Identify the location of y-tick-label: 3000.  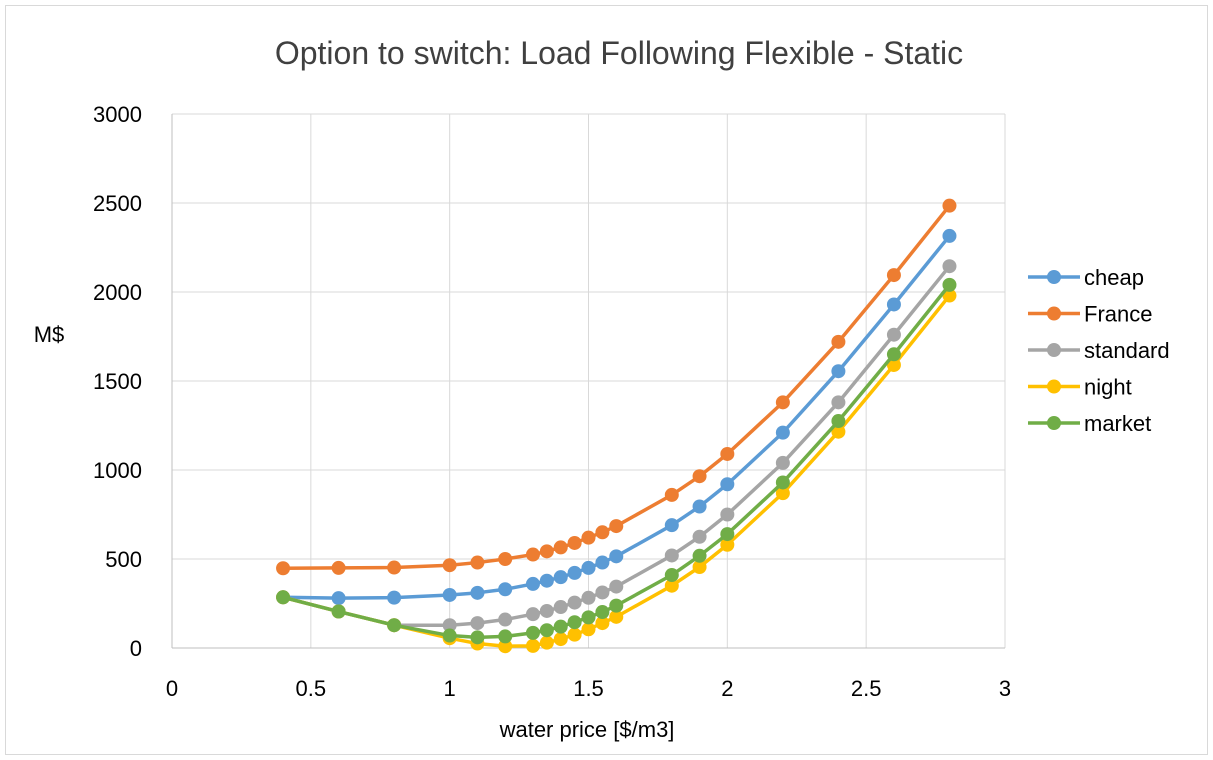
(117, 114).